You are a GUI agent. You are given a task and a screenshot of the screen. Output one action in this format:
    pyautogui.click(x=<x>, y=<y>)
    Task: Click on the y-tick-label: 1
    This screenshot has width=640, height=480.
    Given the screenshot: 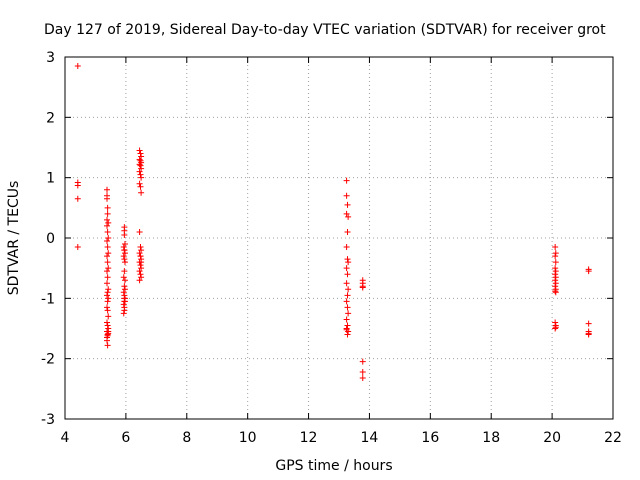 What is the action you would take?
    pyautogui.click(x=50, y=179)
    